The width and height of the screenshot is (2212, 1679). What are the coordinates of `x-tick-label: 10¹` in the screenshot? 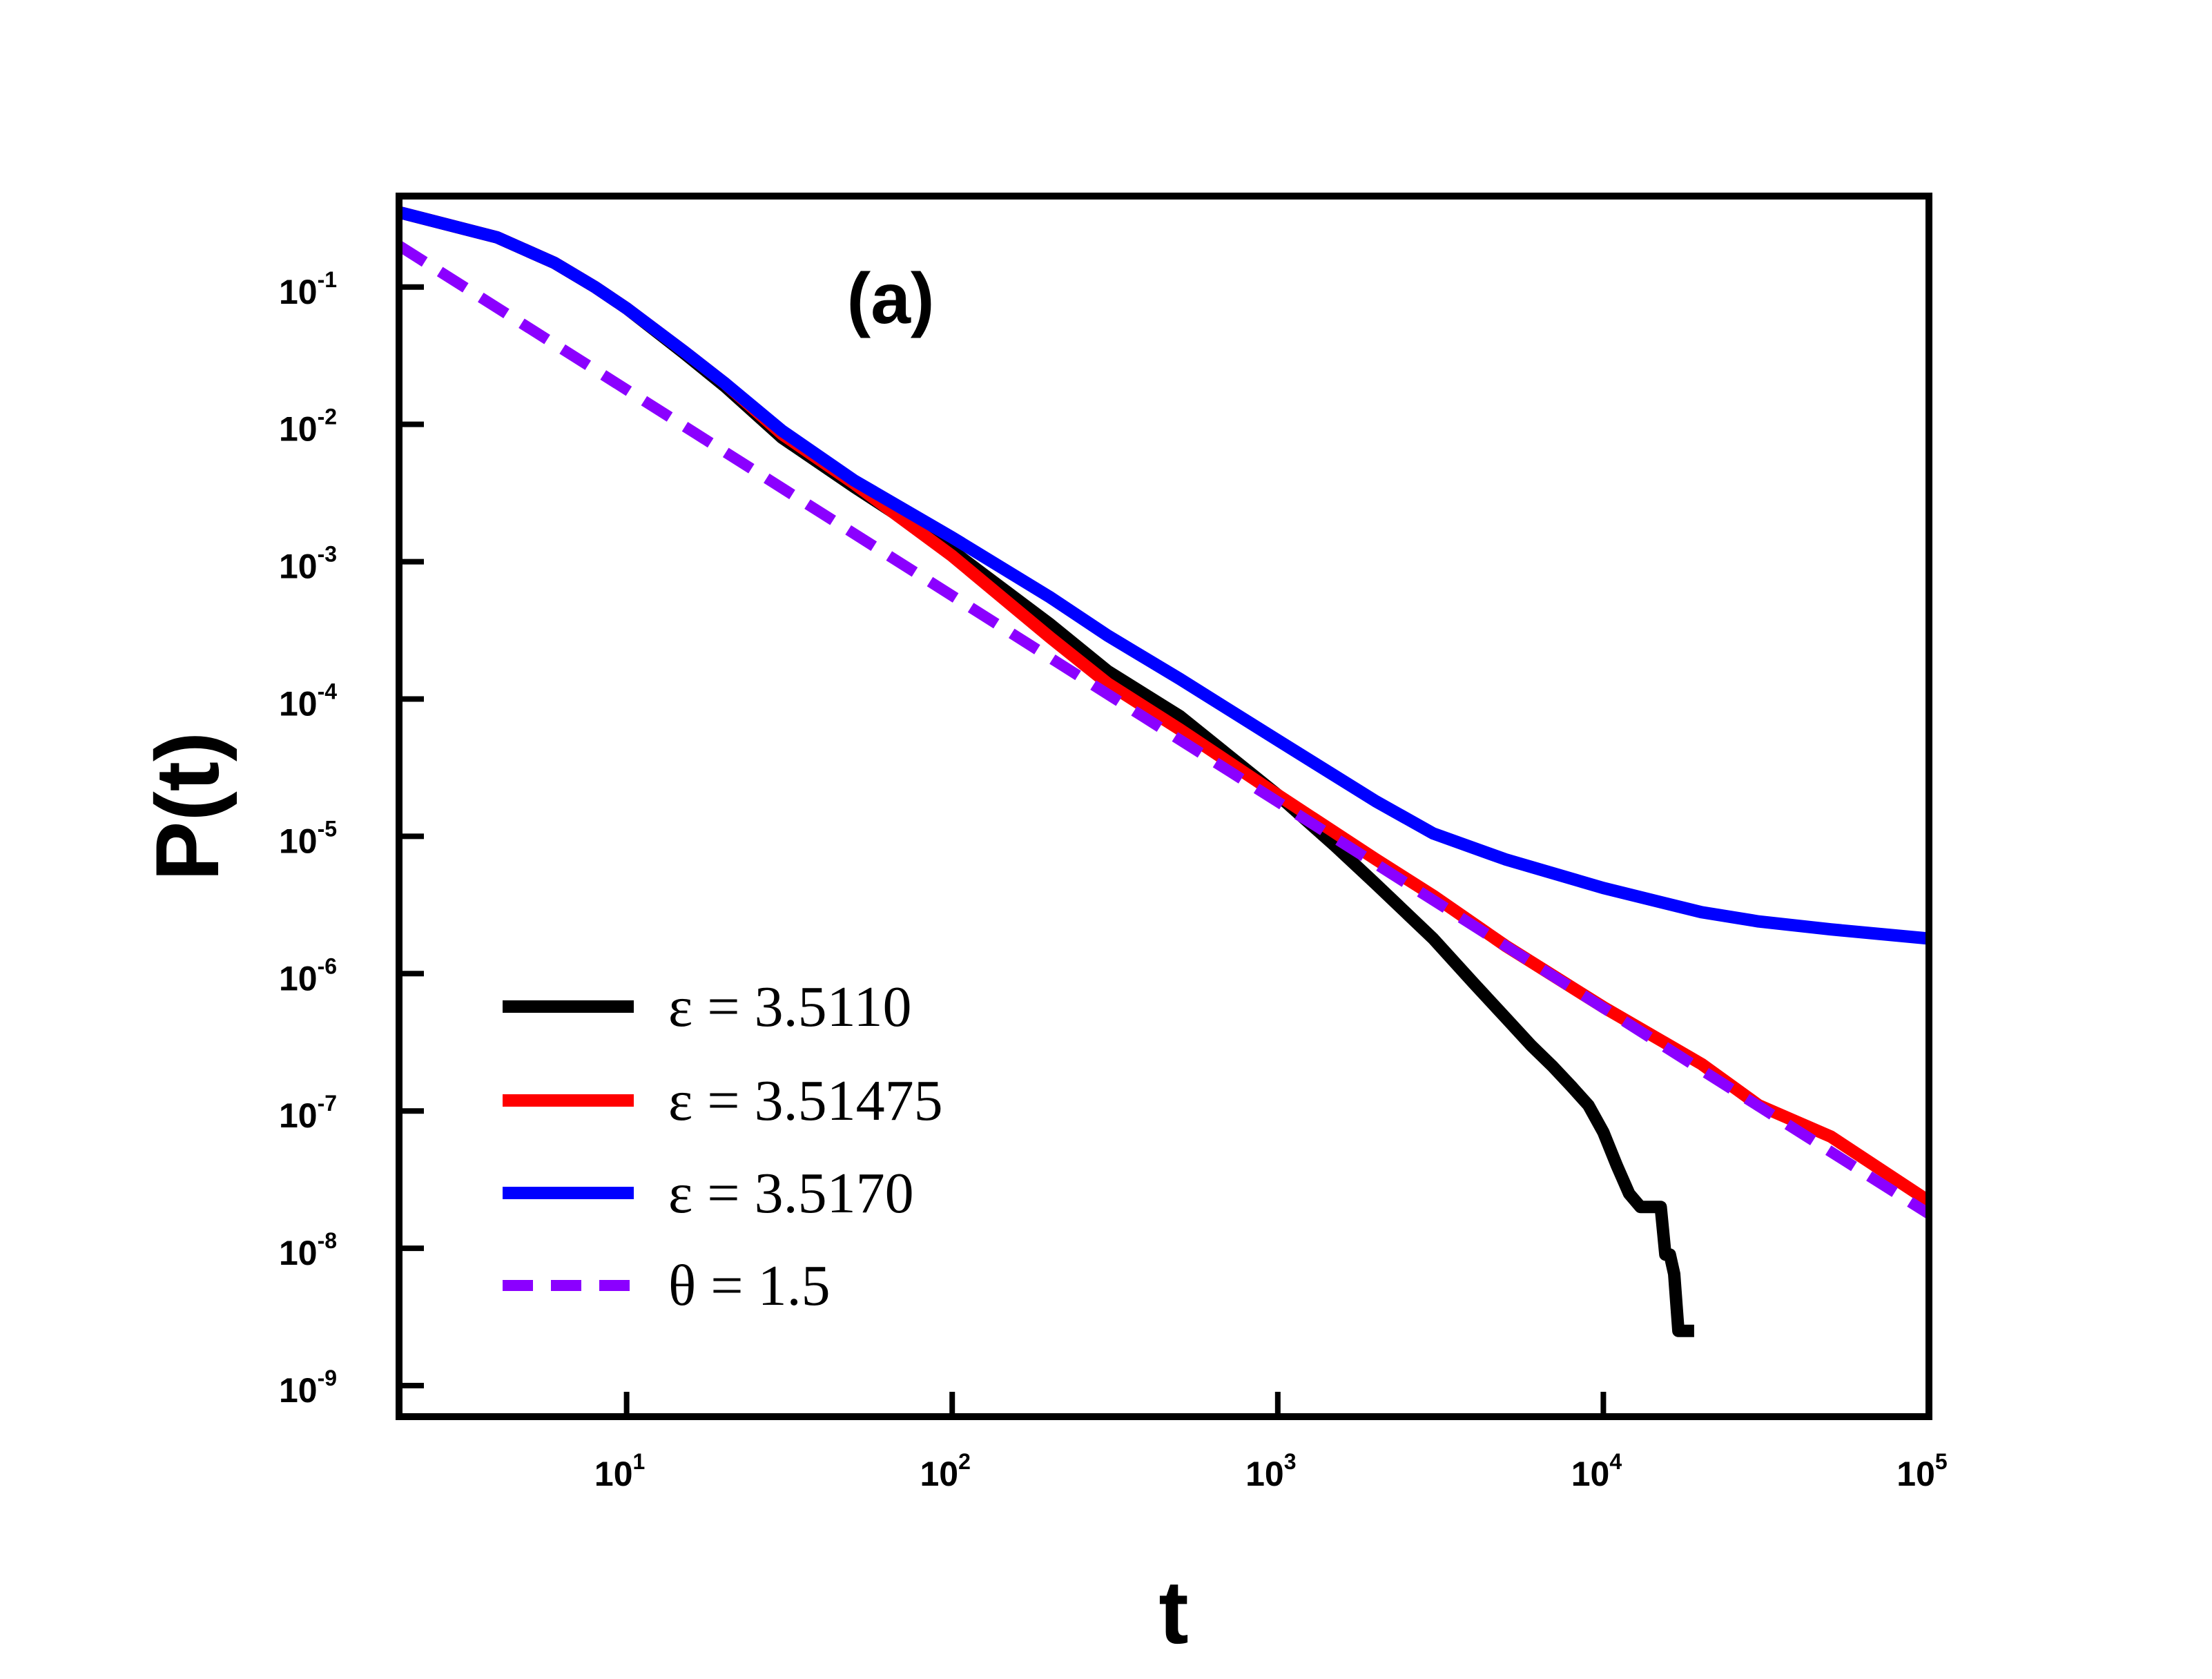 It's located at (619, 1471).